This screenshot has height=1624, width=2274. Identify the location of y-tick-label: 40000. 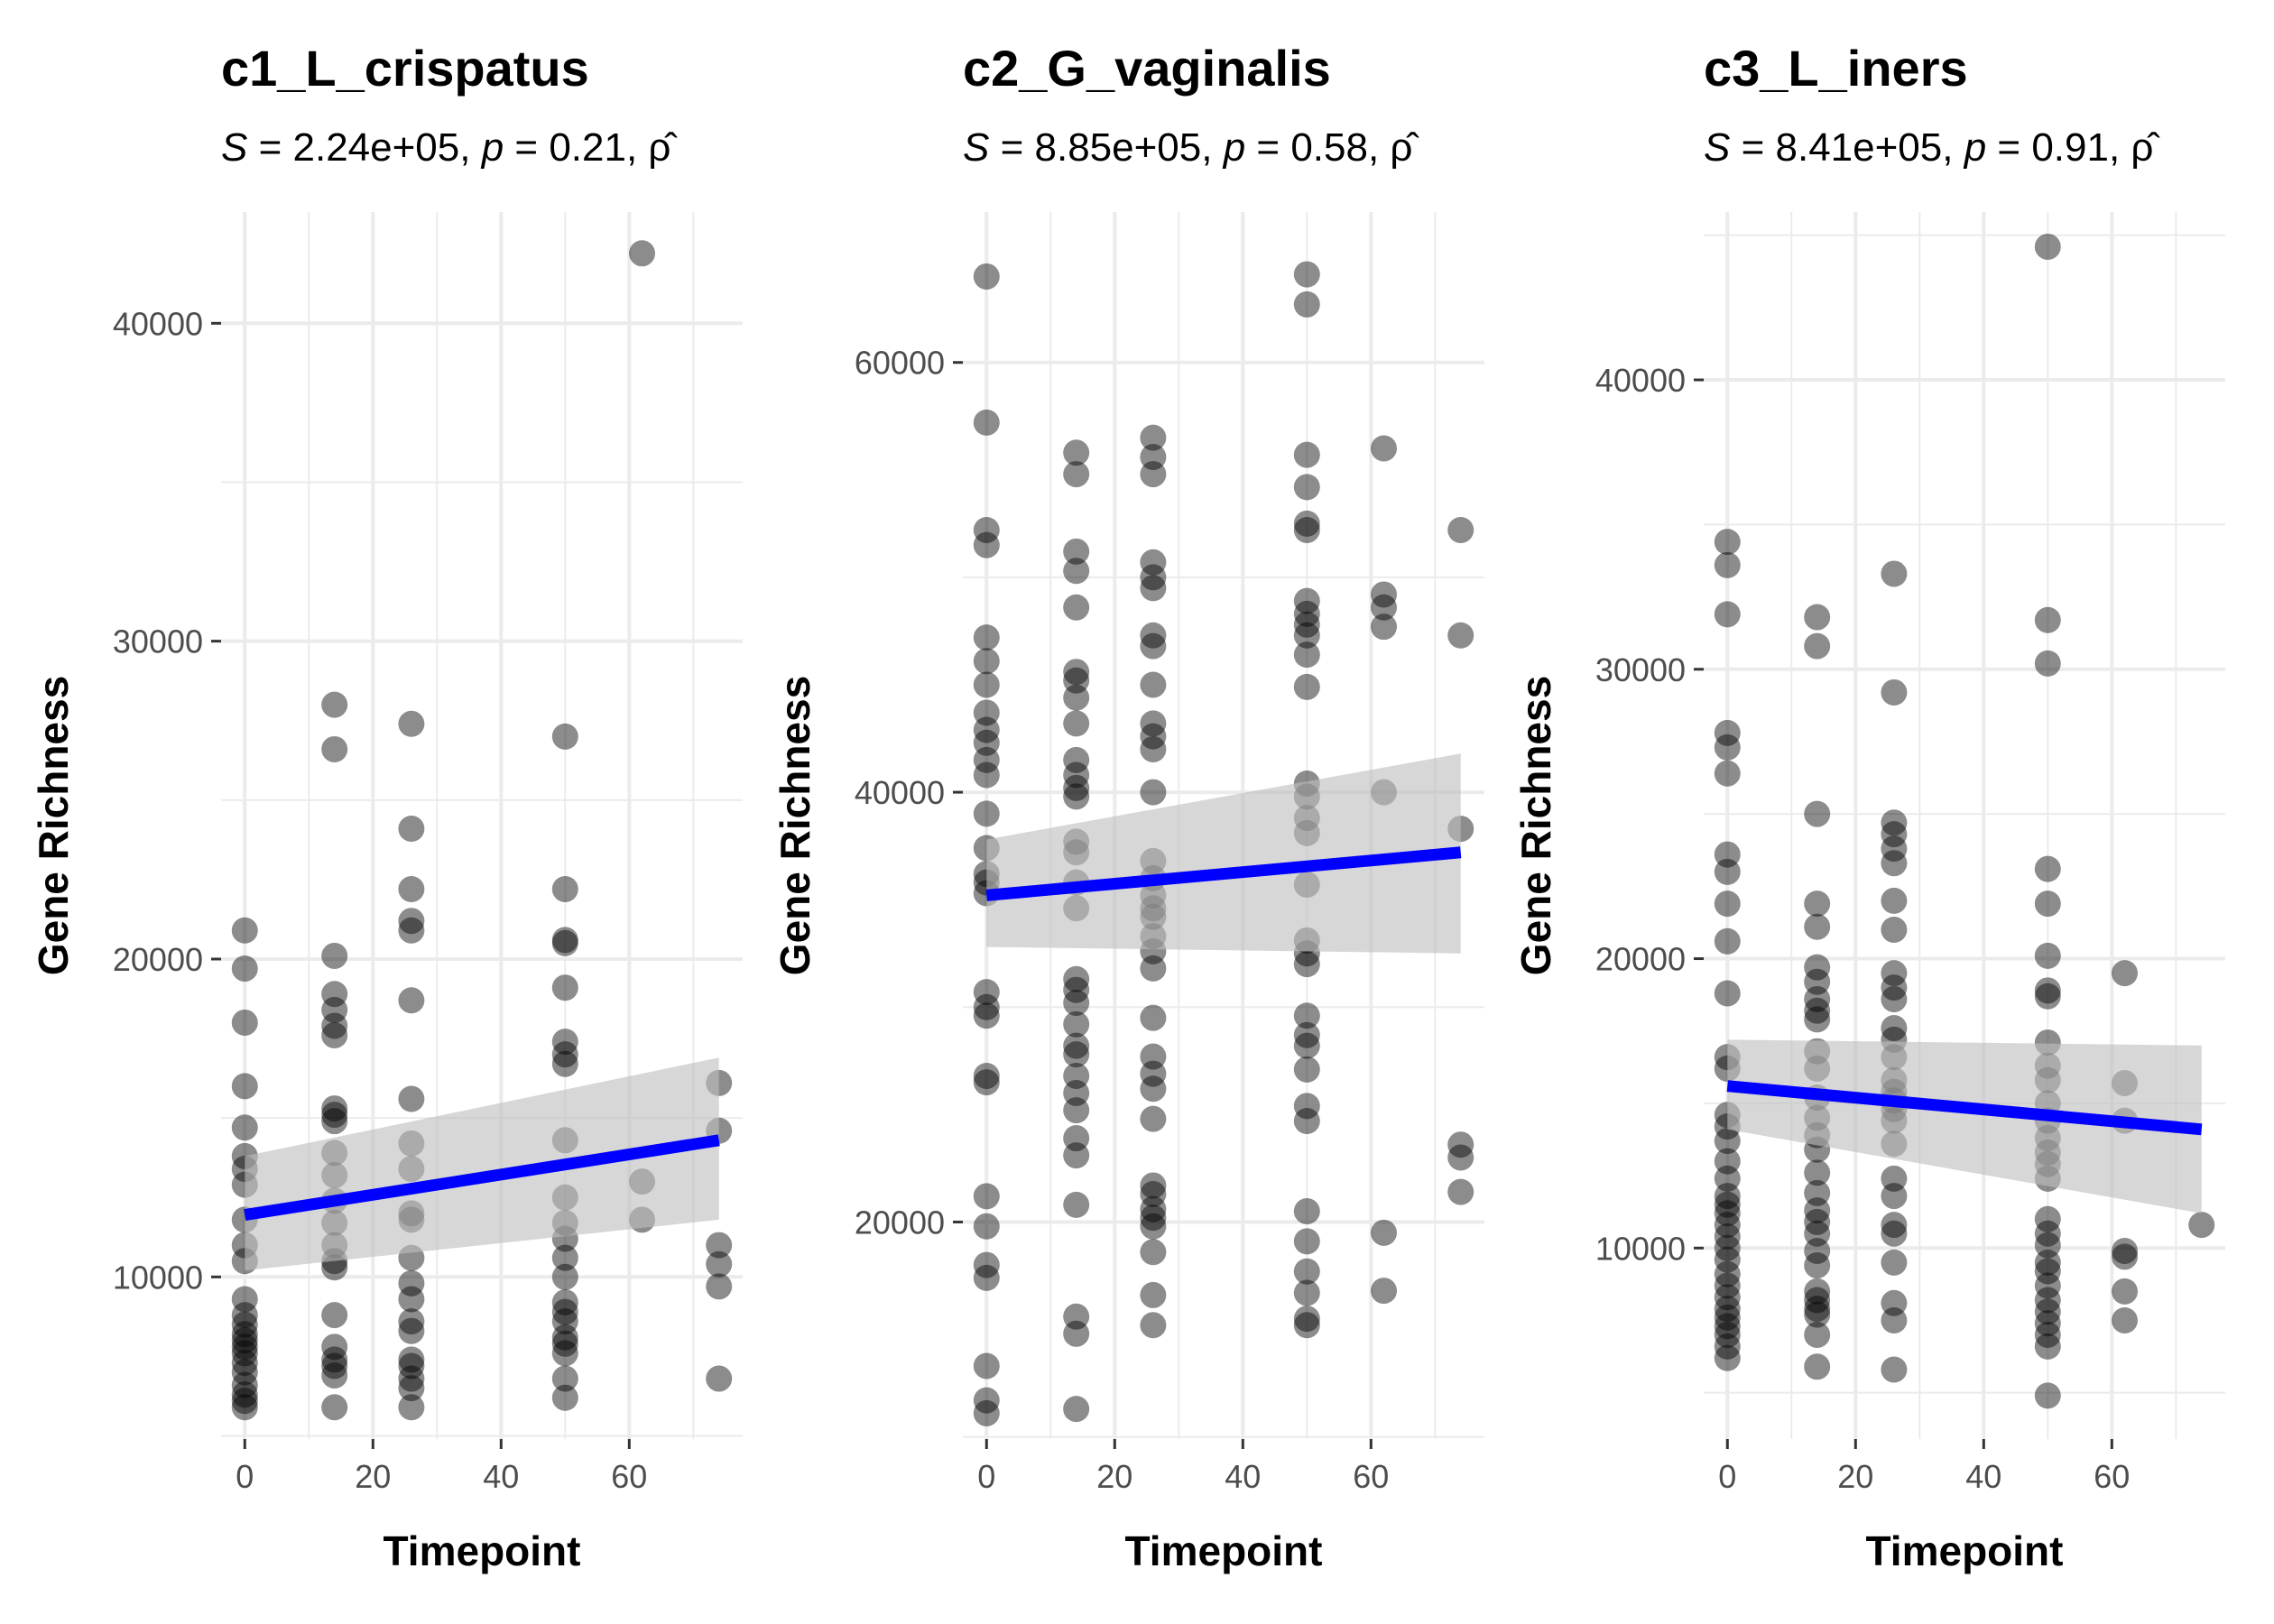
(158, 324).